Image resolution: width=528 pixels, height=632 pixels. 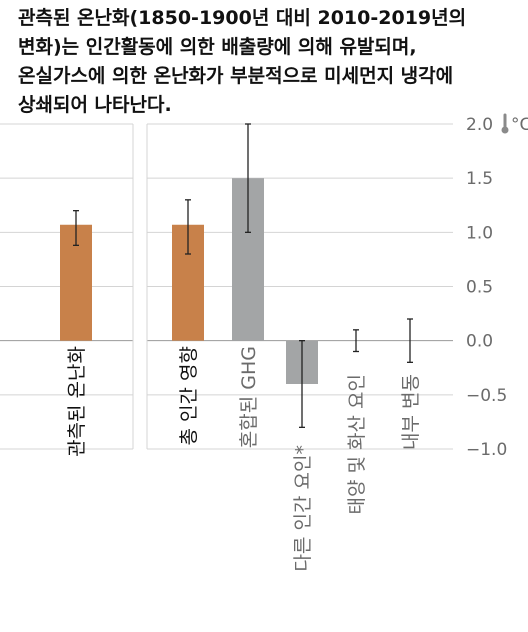 I want to click on title-line-2: 변화)는 인간활동에 의한 배출량에 의해 유발되며,, so click(x=217, y=47).